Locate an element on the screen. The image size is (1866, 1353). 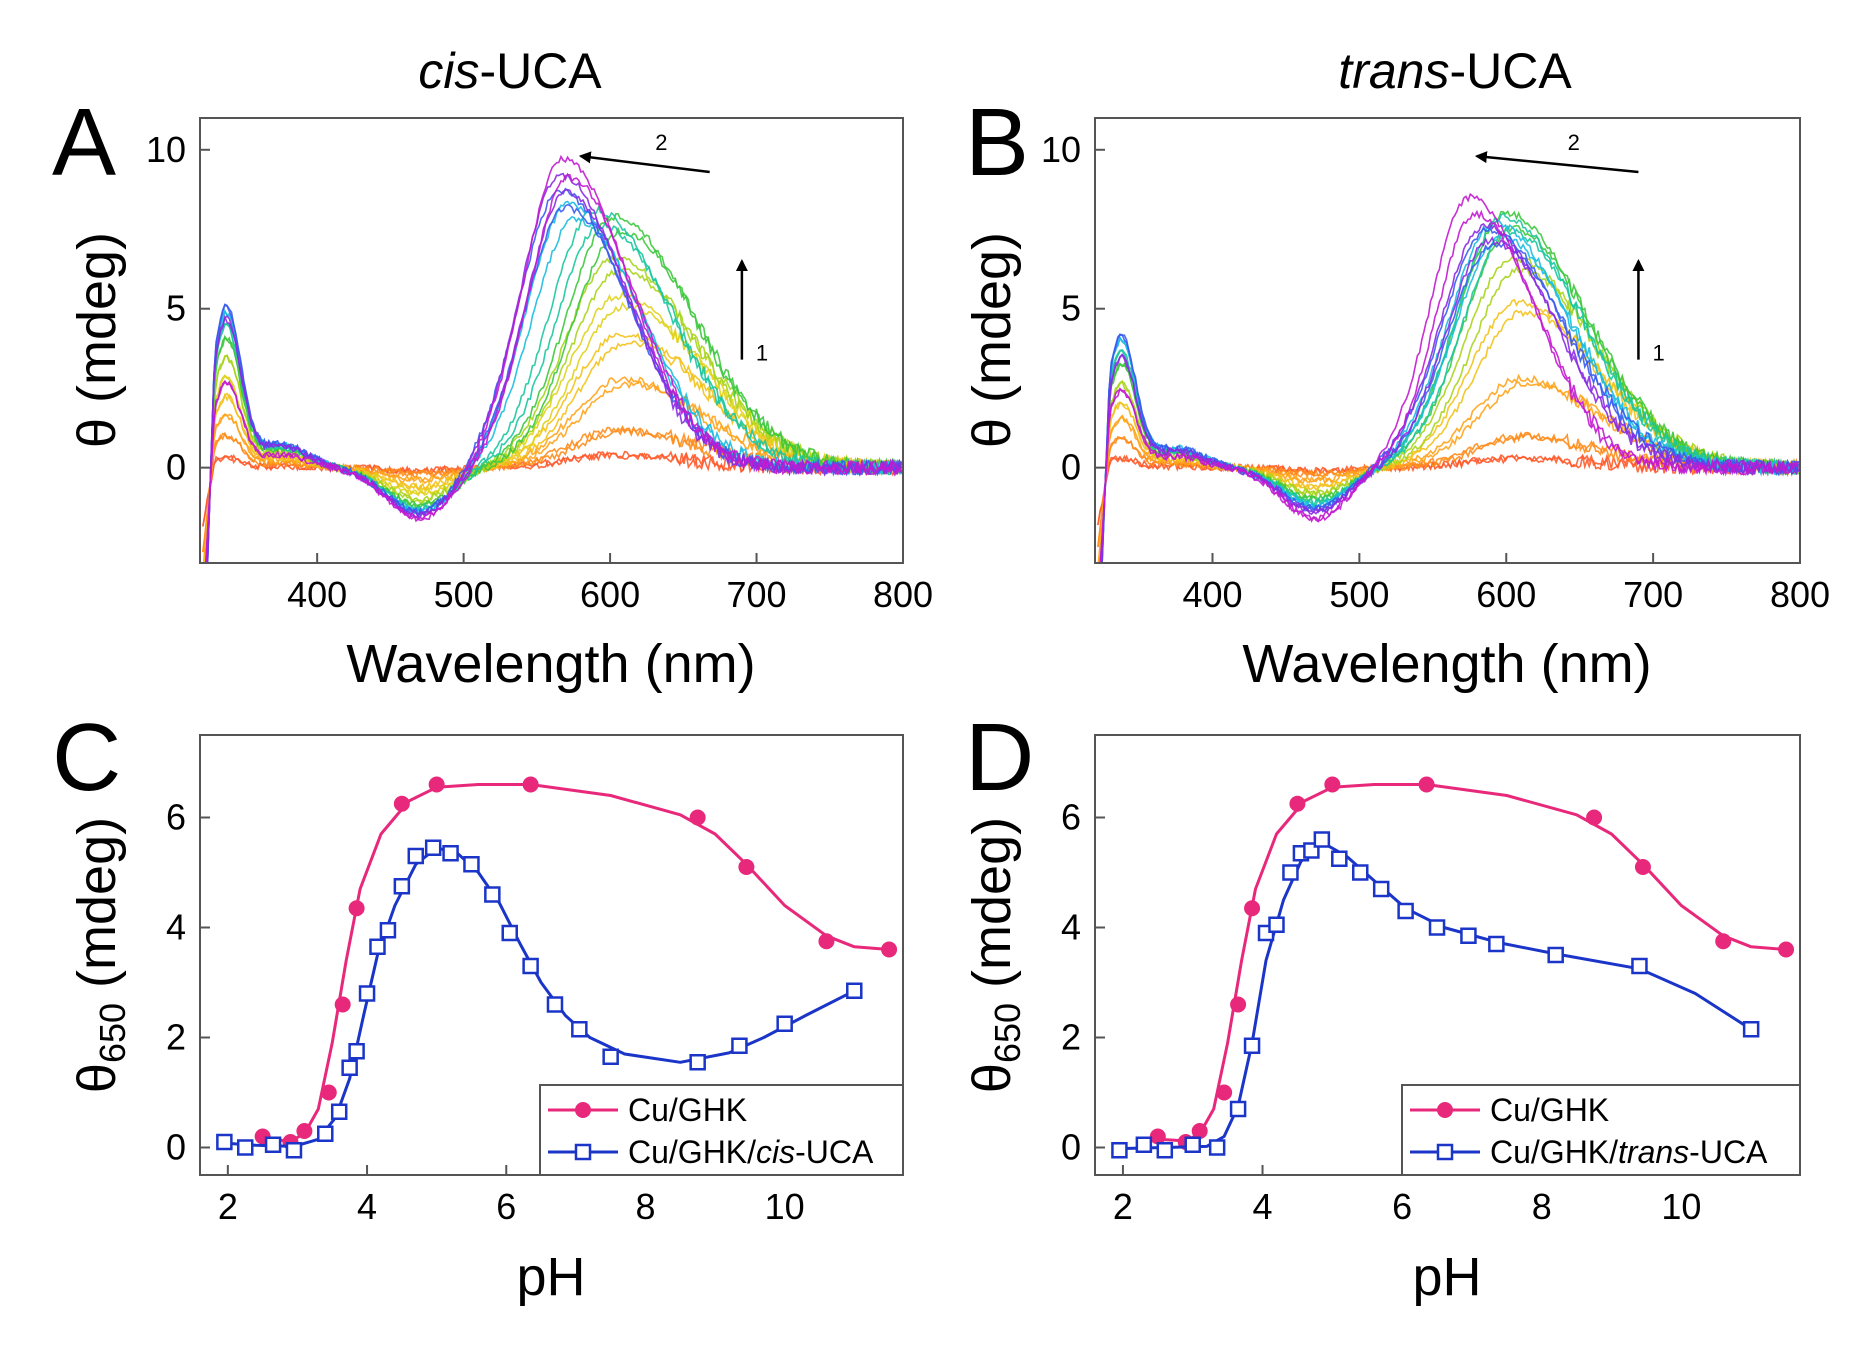
panel-a-x-tick-label-0: 400 is located at coordinates (317, 594).